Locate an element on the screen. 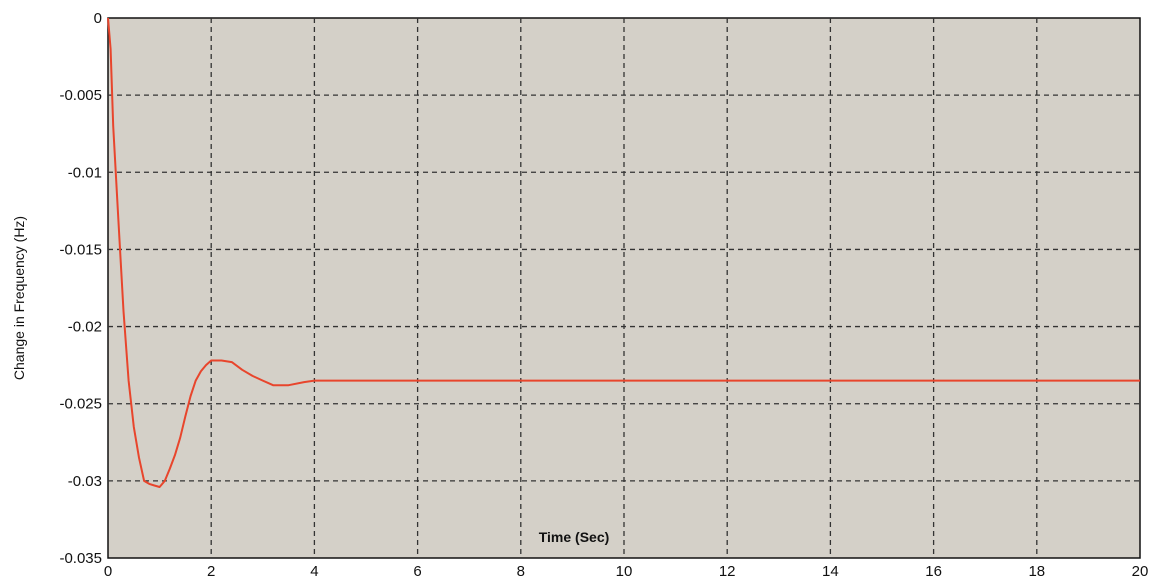  x-tick-label: 20 is located at coordinates (1140, 570).